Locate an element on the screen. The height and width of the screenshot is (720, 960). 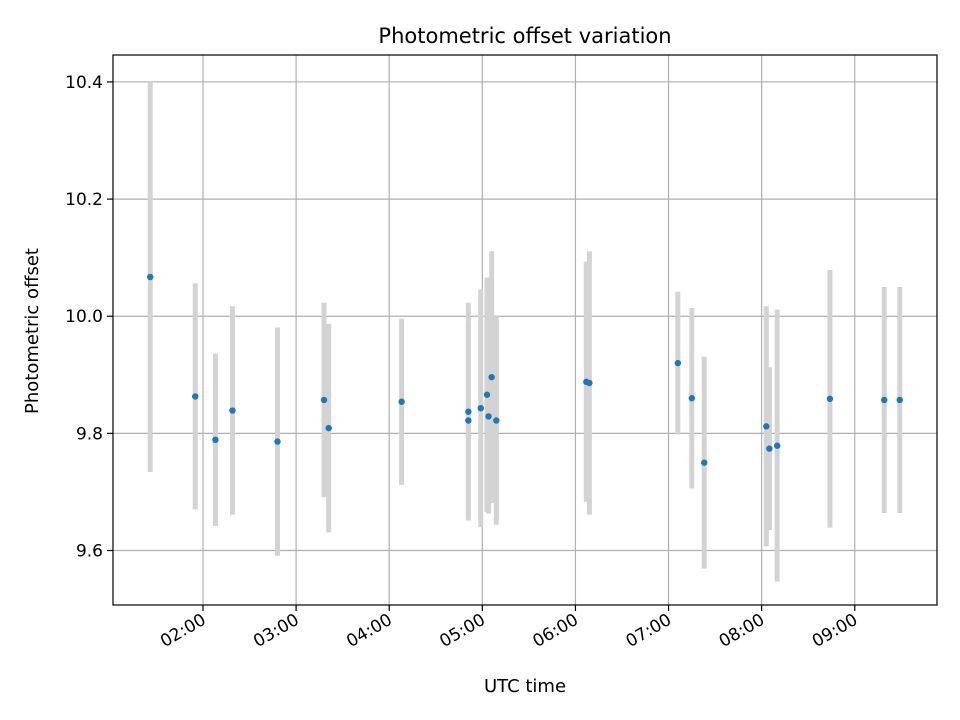
chart-title: Photometric offset variation is located at coordinates (524, 36).